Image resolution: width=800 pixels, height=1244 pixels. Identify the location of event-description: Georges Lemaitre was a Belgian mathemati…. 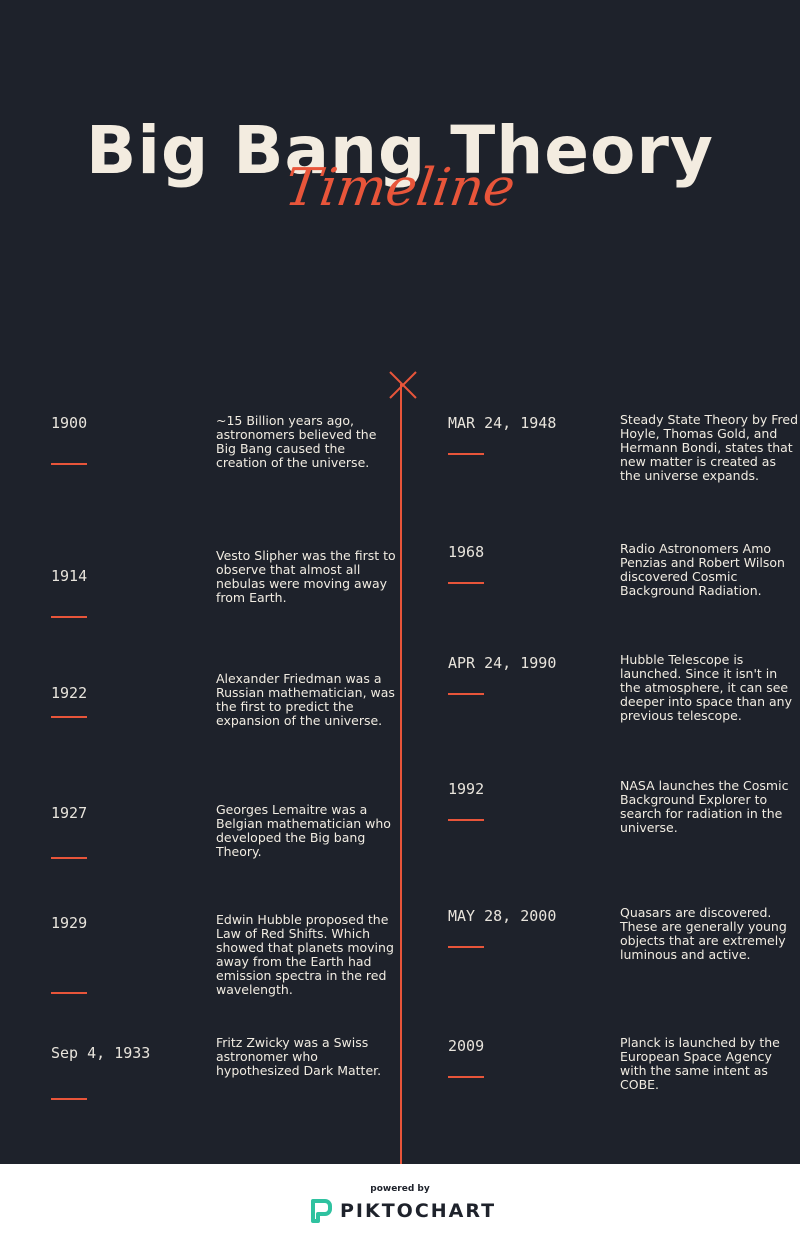
(303, 830).